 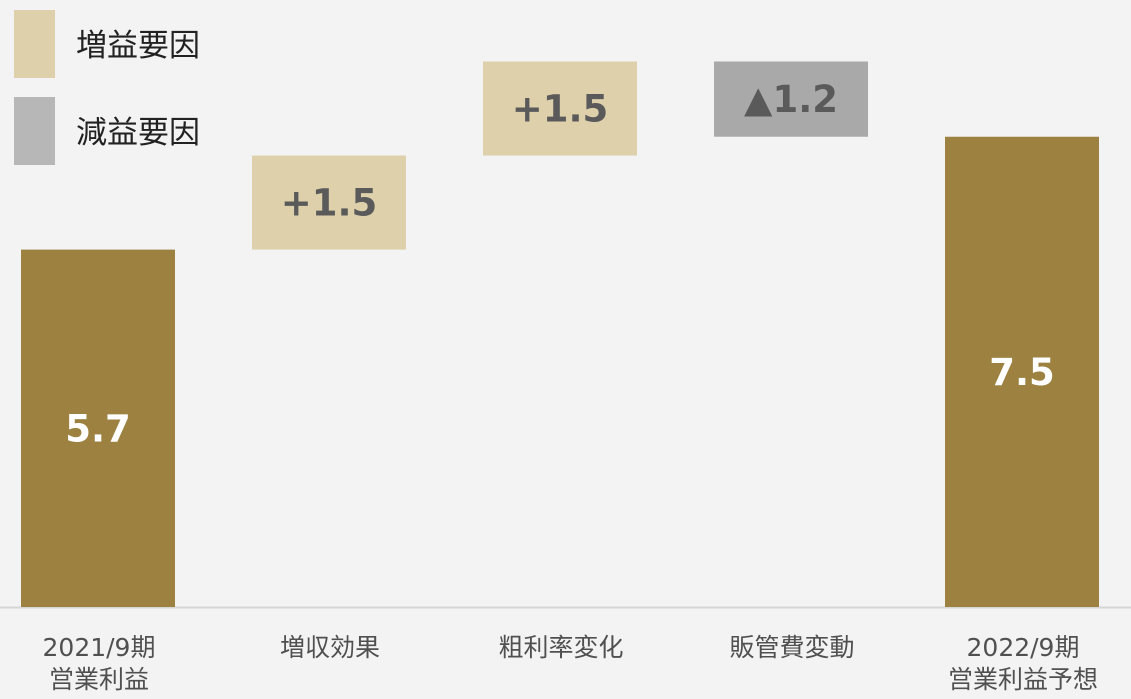 I want to click on category-label-revenue-effect: 増収効果, so click(x=330, y=648).